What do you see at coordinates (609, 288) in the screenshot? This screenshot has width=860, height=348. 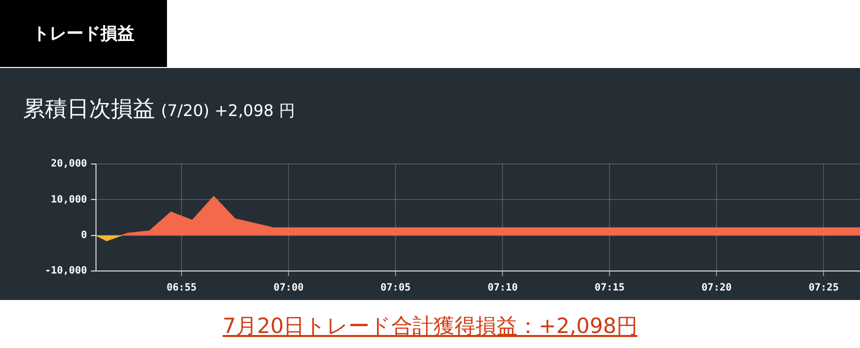 I see `x-tick-label: 07:15` at bounding box center [609, 288].